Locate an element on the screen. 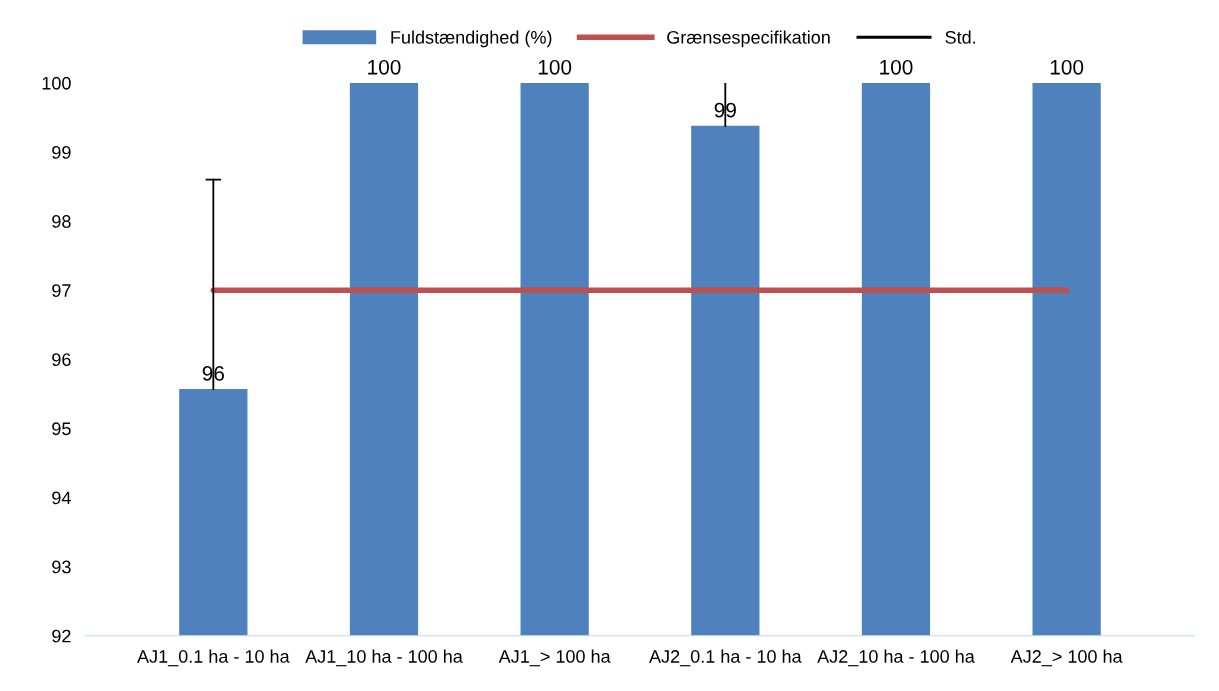 The width and height of the screenshot is (1219, 691). y-tick-label: 97 is located at coordinates (61, 290).